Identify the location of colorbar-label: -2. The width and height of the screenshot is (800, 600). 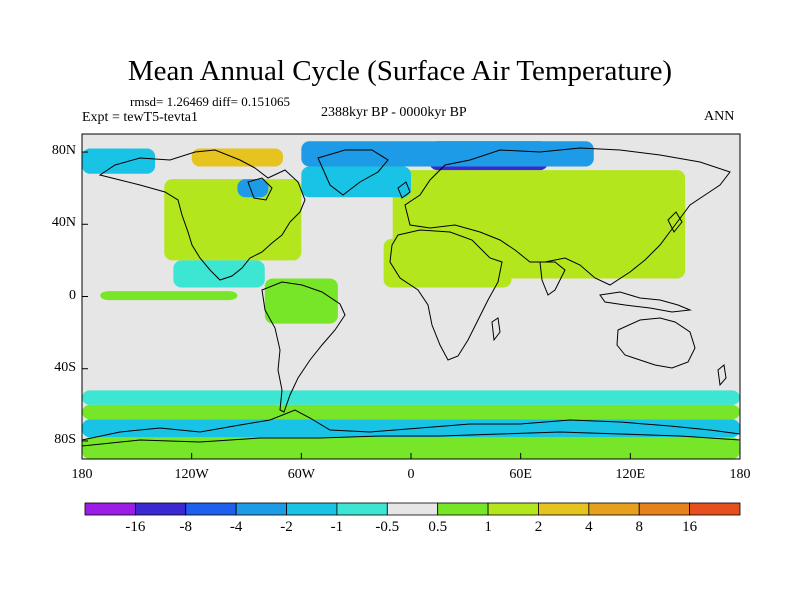
(286, 527).